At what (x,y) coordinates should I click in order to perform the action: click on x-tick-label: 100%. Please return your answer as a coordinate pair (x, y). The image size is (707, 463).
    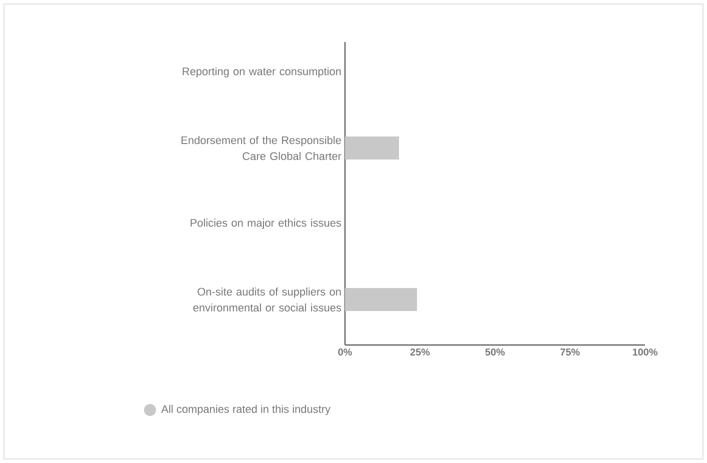
    Looking at the image, I should click on (645, 352).